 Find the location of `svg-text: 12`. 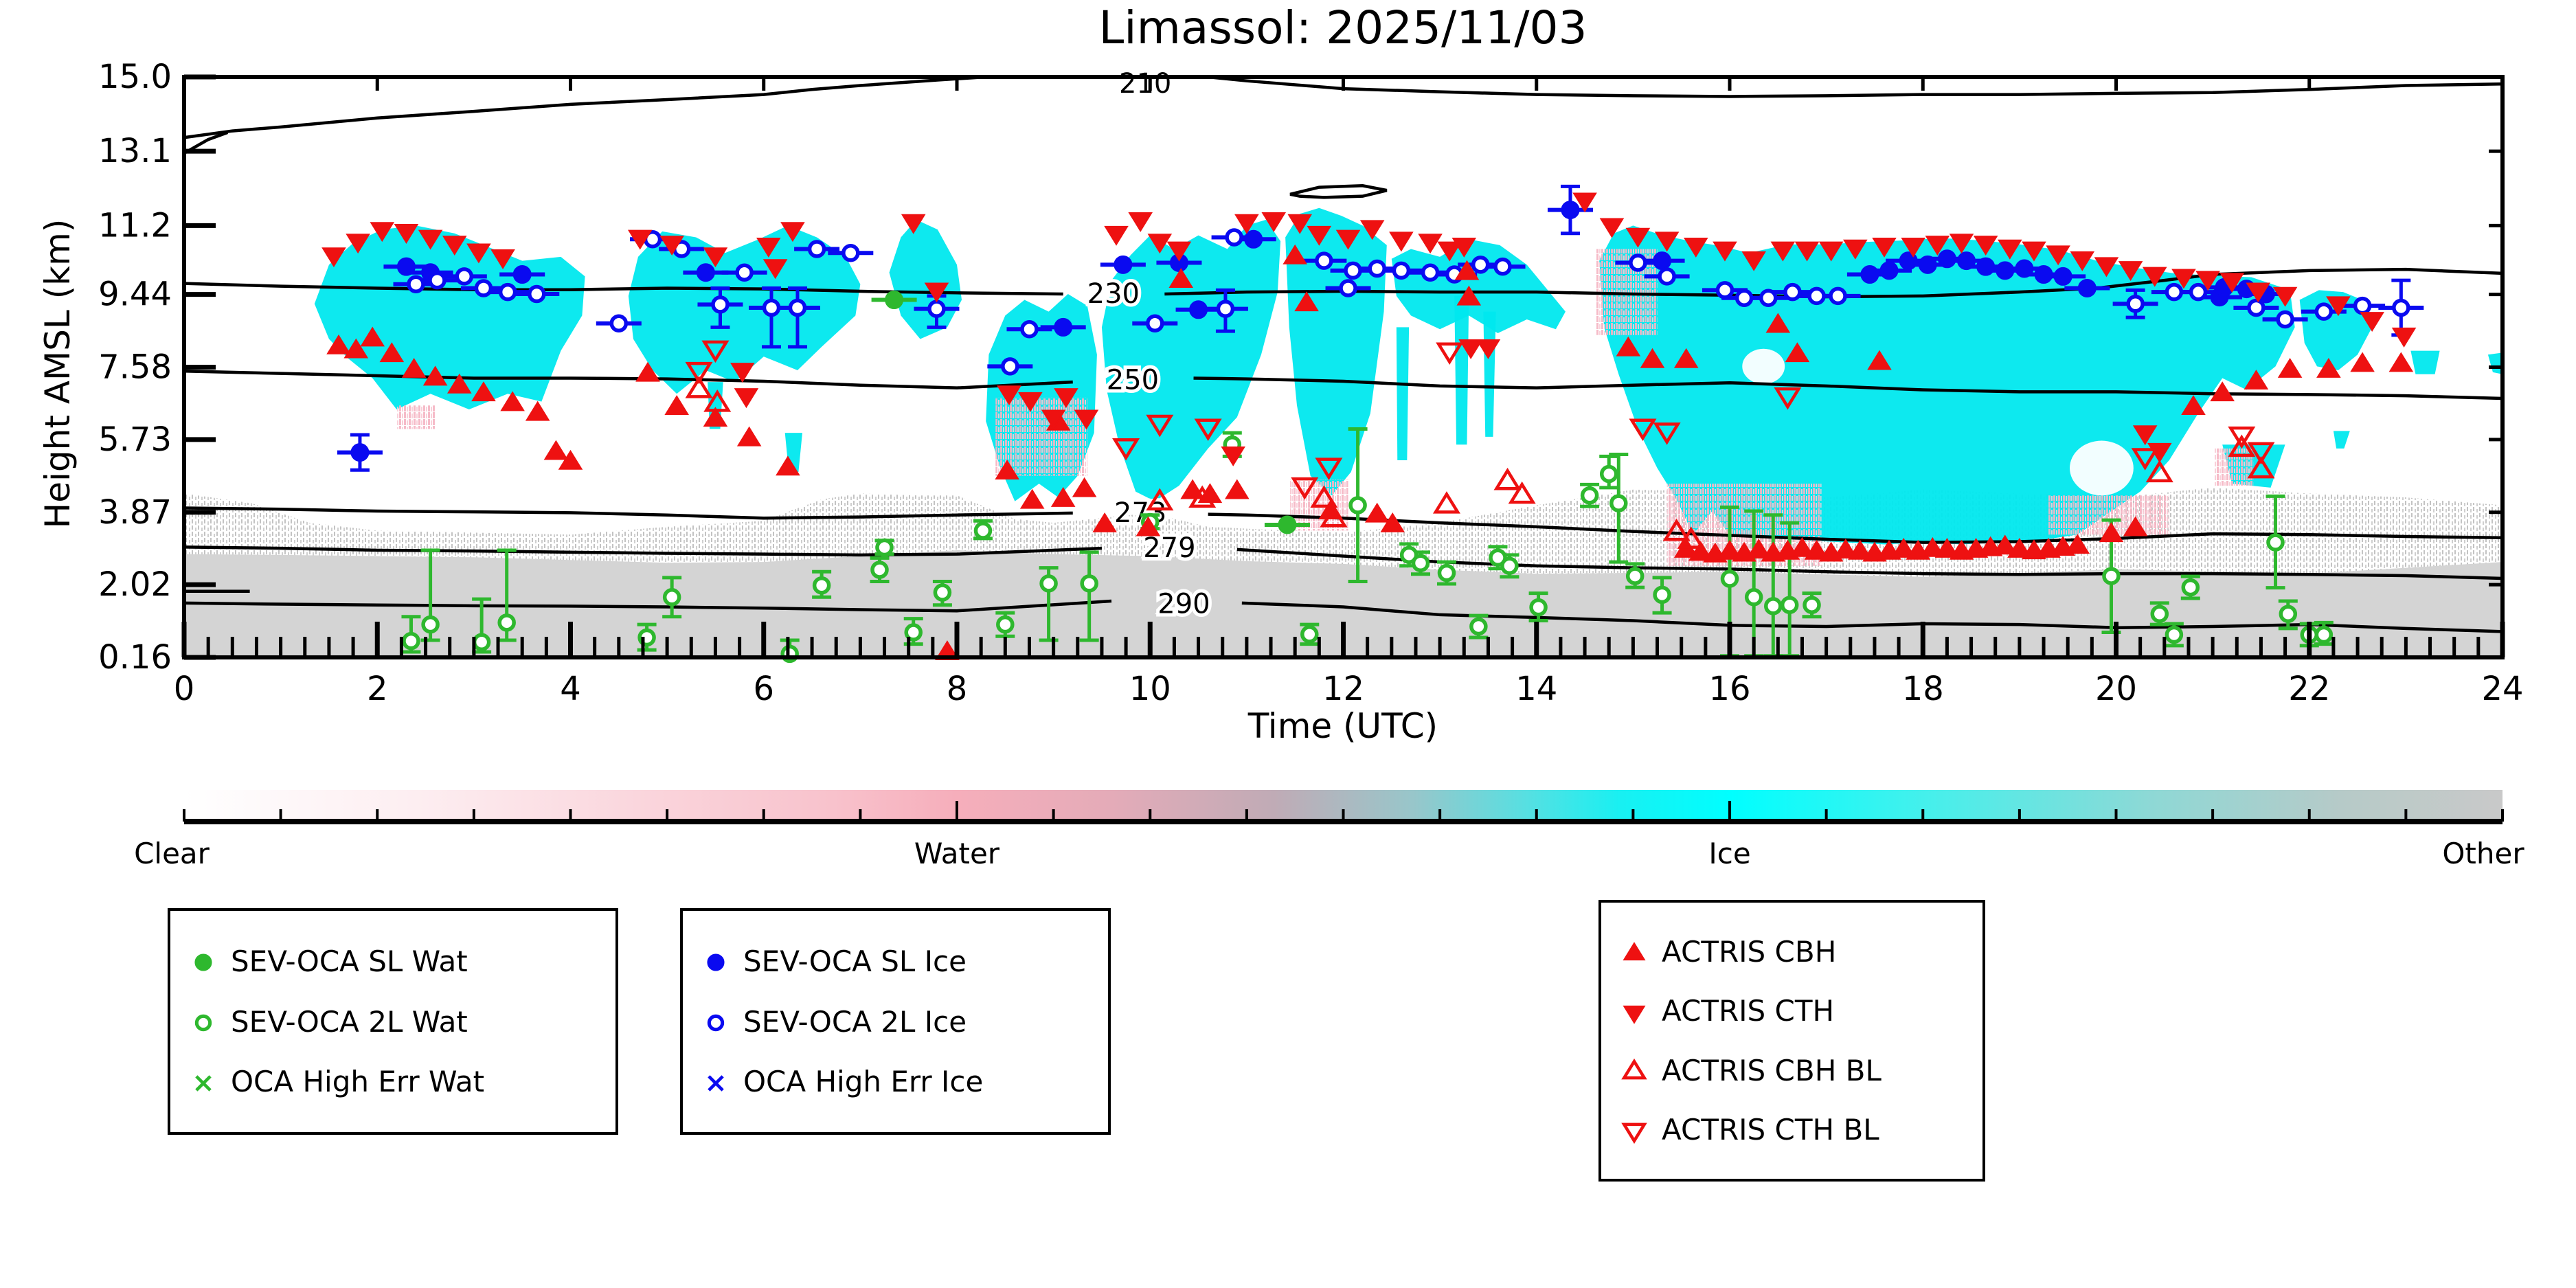

svg-text: 12 is located at coordinates (1343, 689).